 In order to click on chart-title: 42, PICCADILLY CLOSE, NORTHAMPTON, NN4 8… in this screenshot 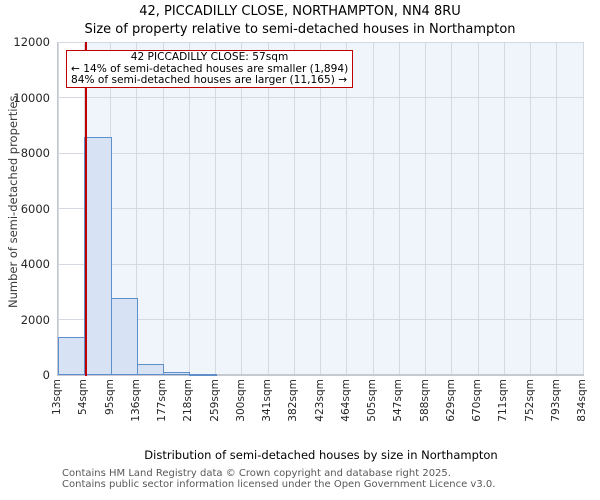, I will do `click(300, 11)`.